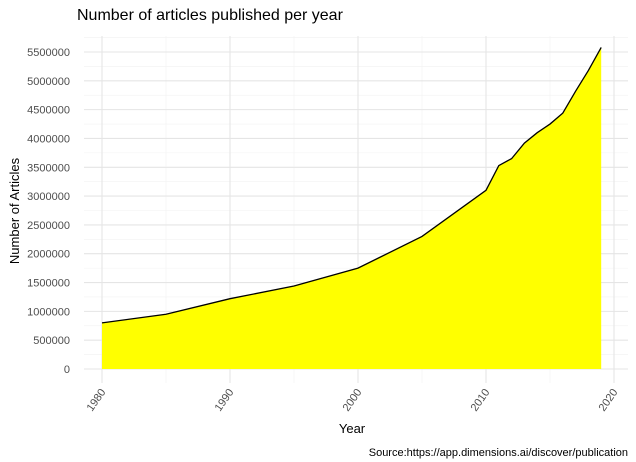 The width and height of the screenshot is (636, 462). I want to click on y-tick-label: 4000000, so click(48, 139).